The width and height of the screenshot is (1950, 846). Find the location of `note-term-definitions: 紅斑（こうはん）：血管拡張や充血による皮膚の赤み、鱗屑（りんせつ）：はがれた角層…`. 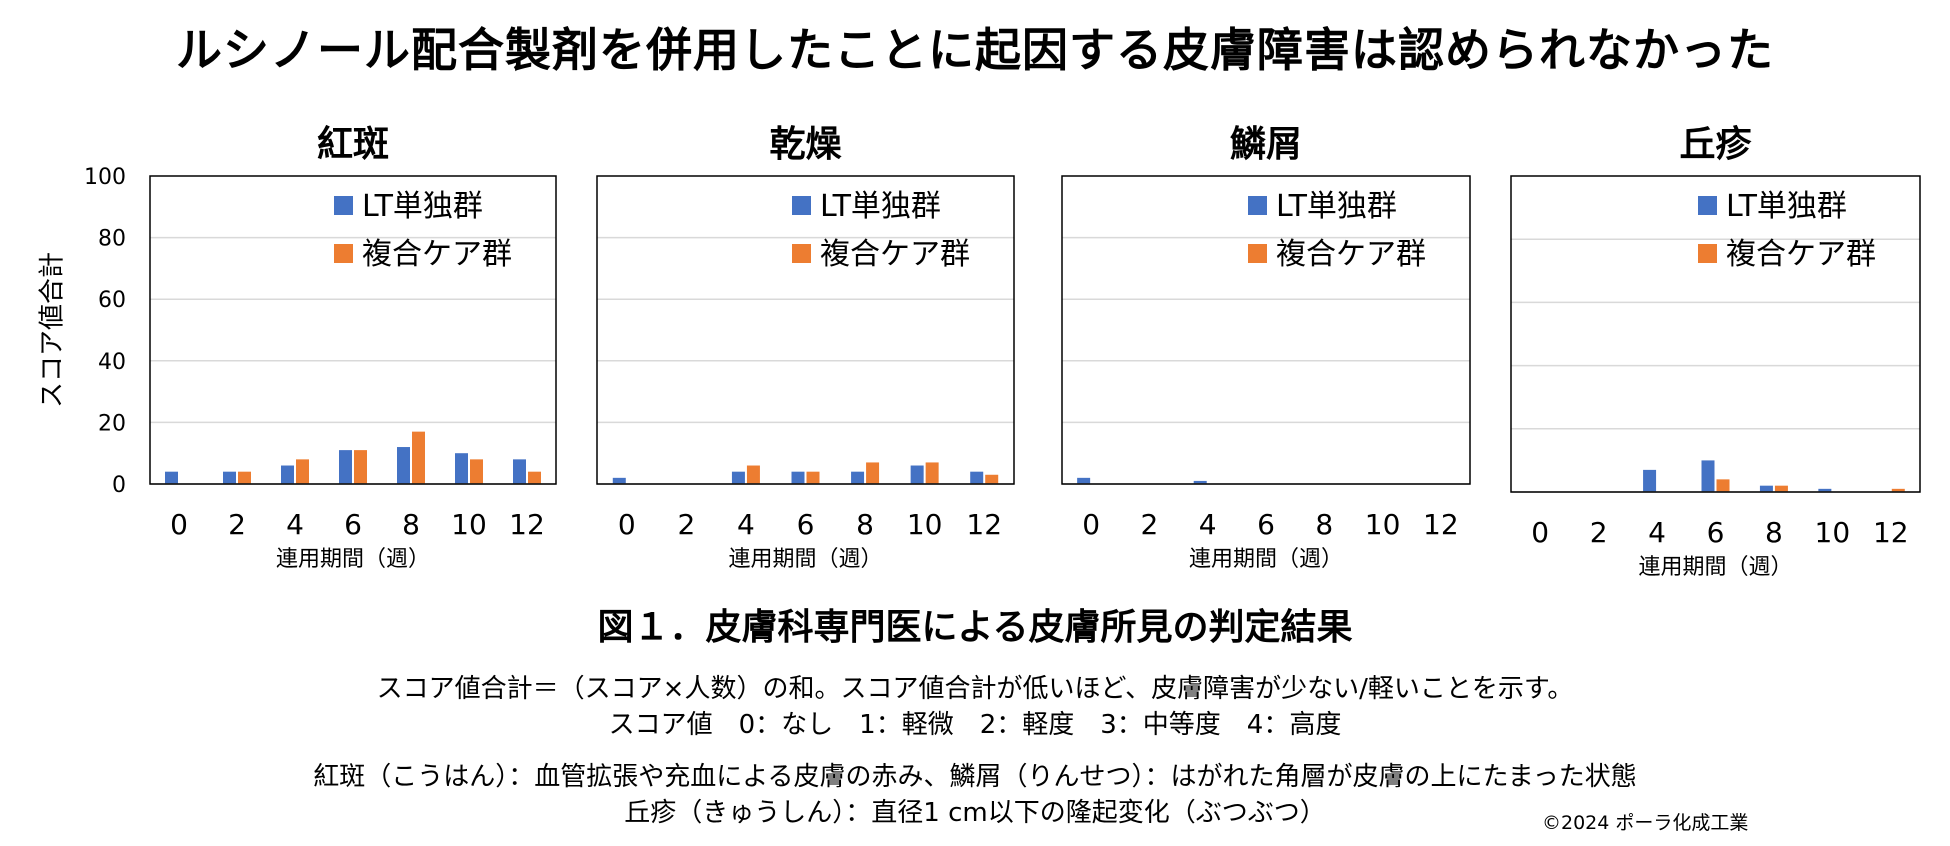

note-term-definitions: 紅斑（こうはん）：血管拡張や充血による皮膚の赤み、鱗屑（りんせつ）：はがれた角層… is located at coordinates (975, 777).